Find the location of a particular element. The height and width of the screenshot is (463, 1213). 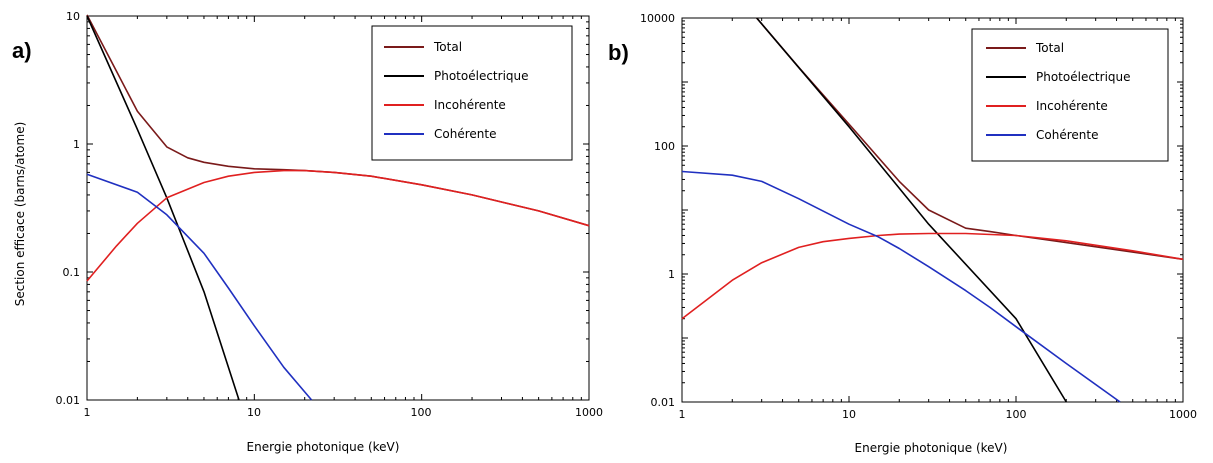

y-tick-label: 10000 is located at coordinates (657, 18).